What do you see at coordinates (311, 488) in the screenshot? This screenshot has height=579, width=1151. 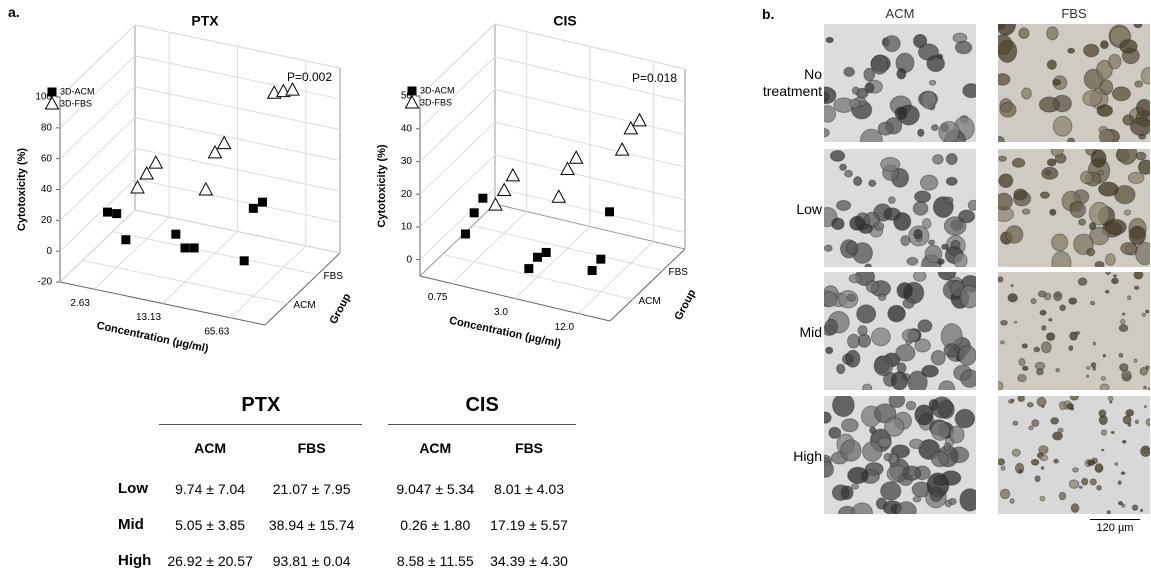 I see `cell: 21.07 ± 7.95` at bounding box center [311, 488].